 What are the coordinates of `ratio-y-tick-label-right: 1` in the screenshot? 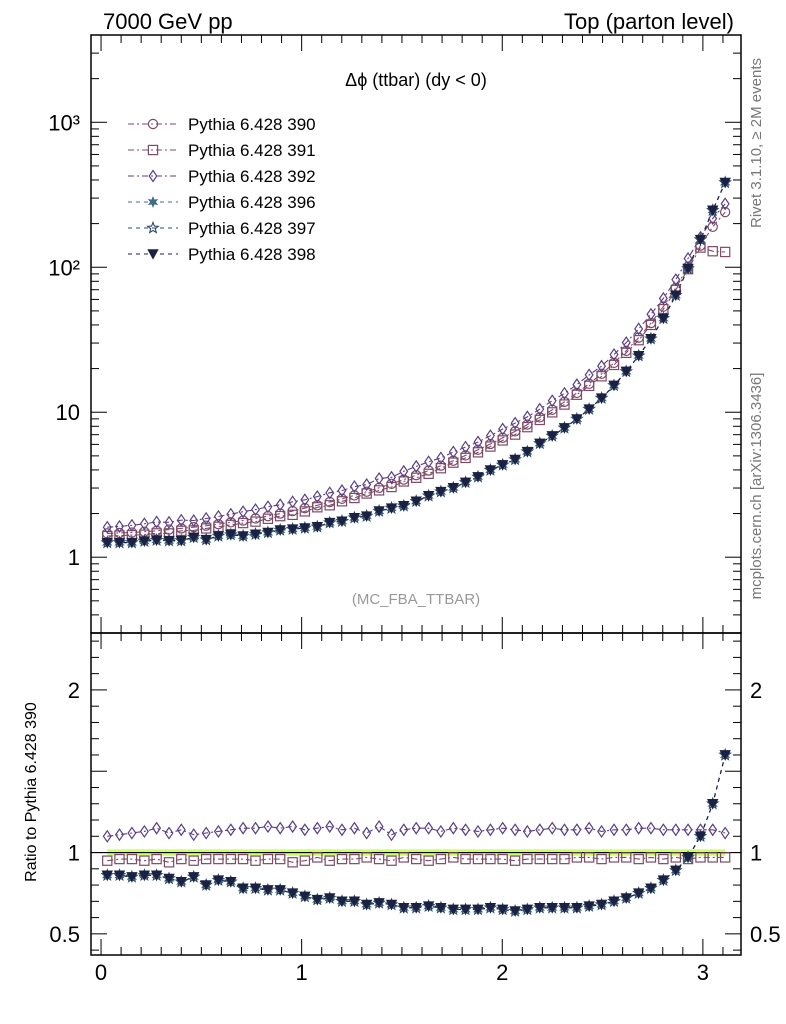 It's located at (756, 853).